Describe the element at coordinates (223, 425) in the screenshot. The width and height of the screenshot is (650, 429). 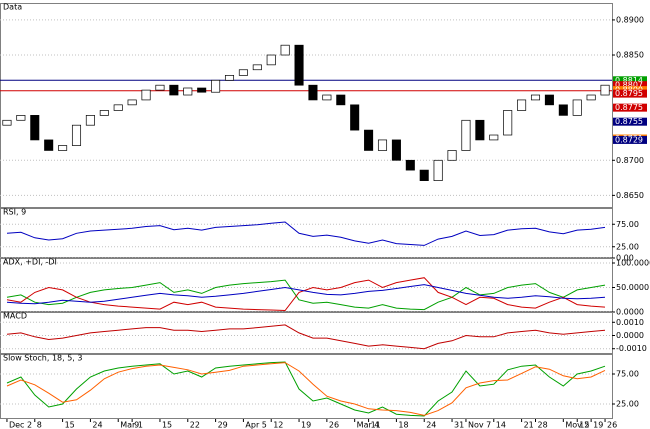
I see `x-tick-label: 29` at that location.